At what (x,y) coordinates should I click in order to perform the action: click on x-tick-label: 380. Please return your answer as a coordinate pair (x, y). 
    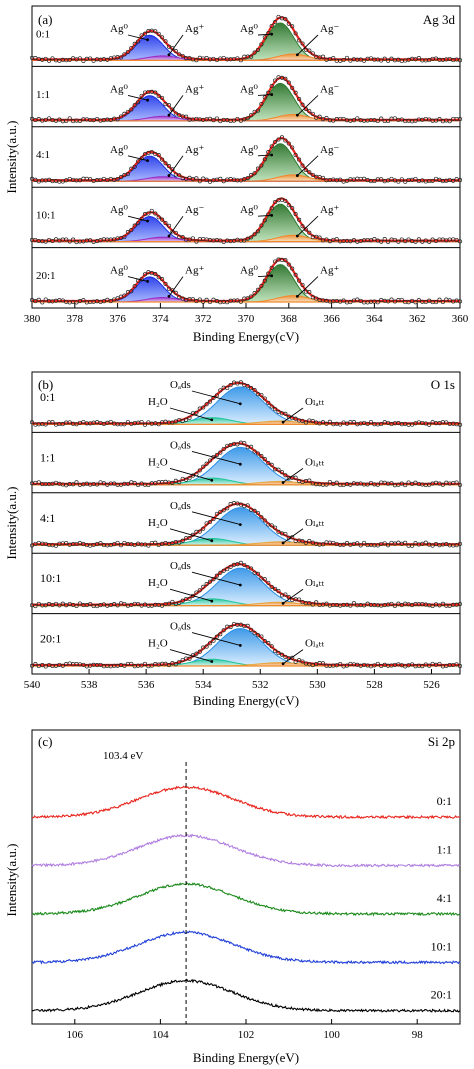
    Looking at the image, I should click on (32, 319).